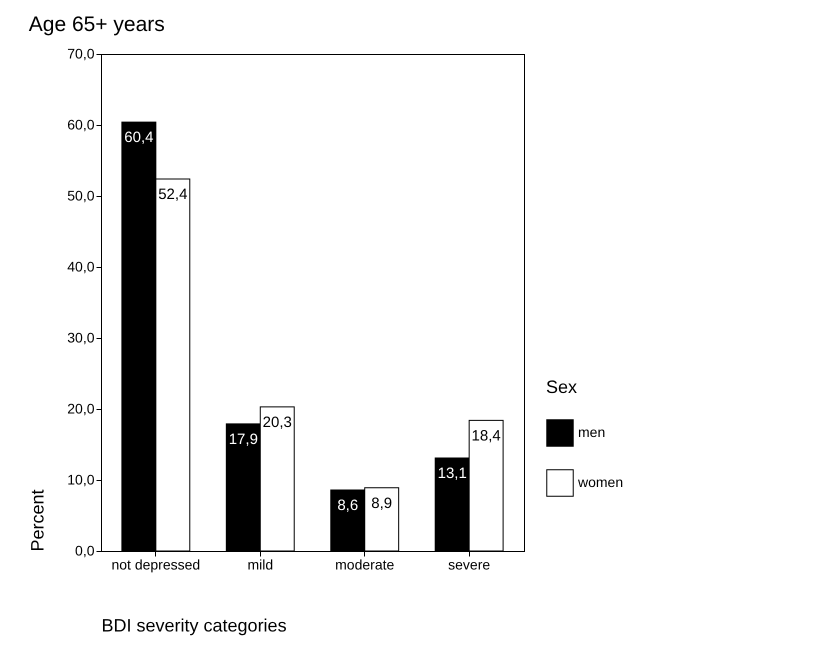 The image size is (814, 653). Describe the element at coordinates (81, 338) in the screenshot. I see `y-tick-label: 30,0` at that location.